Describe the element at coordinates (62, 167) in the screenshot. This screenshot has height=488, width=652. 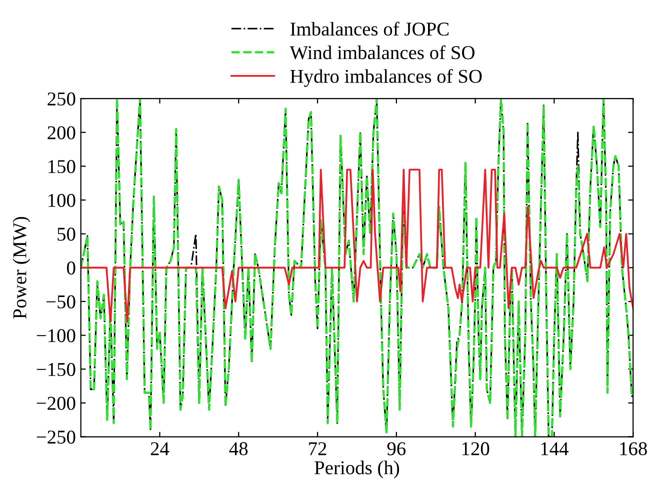
I see `y-tick-label: 150` at that location.